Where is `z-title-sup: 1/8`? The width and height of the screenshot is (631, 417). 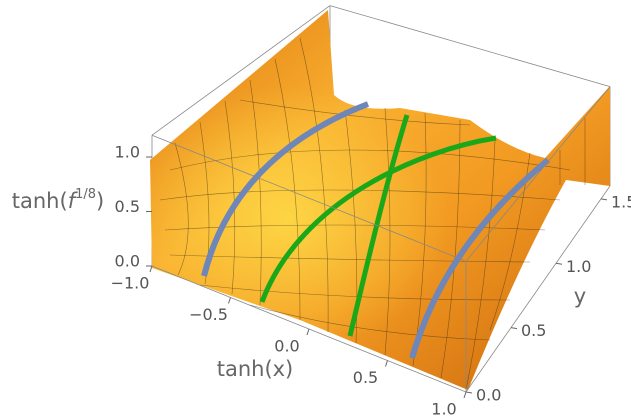 z-title-sup: 1/8 is located at coordinates (85, 194).